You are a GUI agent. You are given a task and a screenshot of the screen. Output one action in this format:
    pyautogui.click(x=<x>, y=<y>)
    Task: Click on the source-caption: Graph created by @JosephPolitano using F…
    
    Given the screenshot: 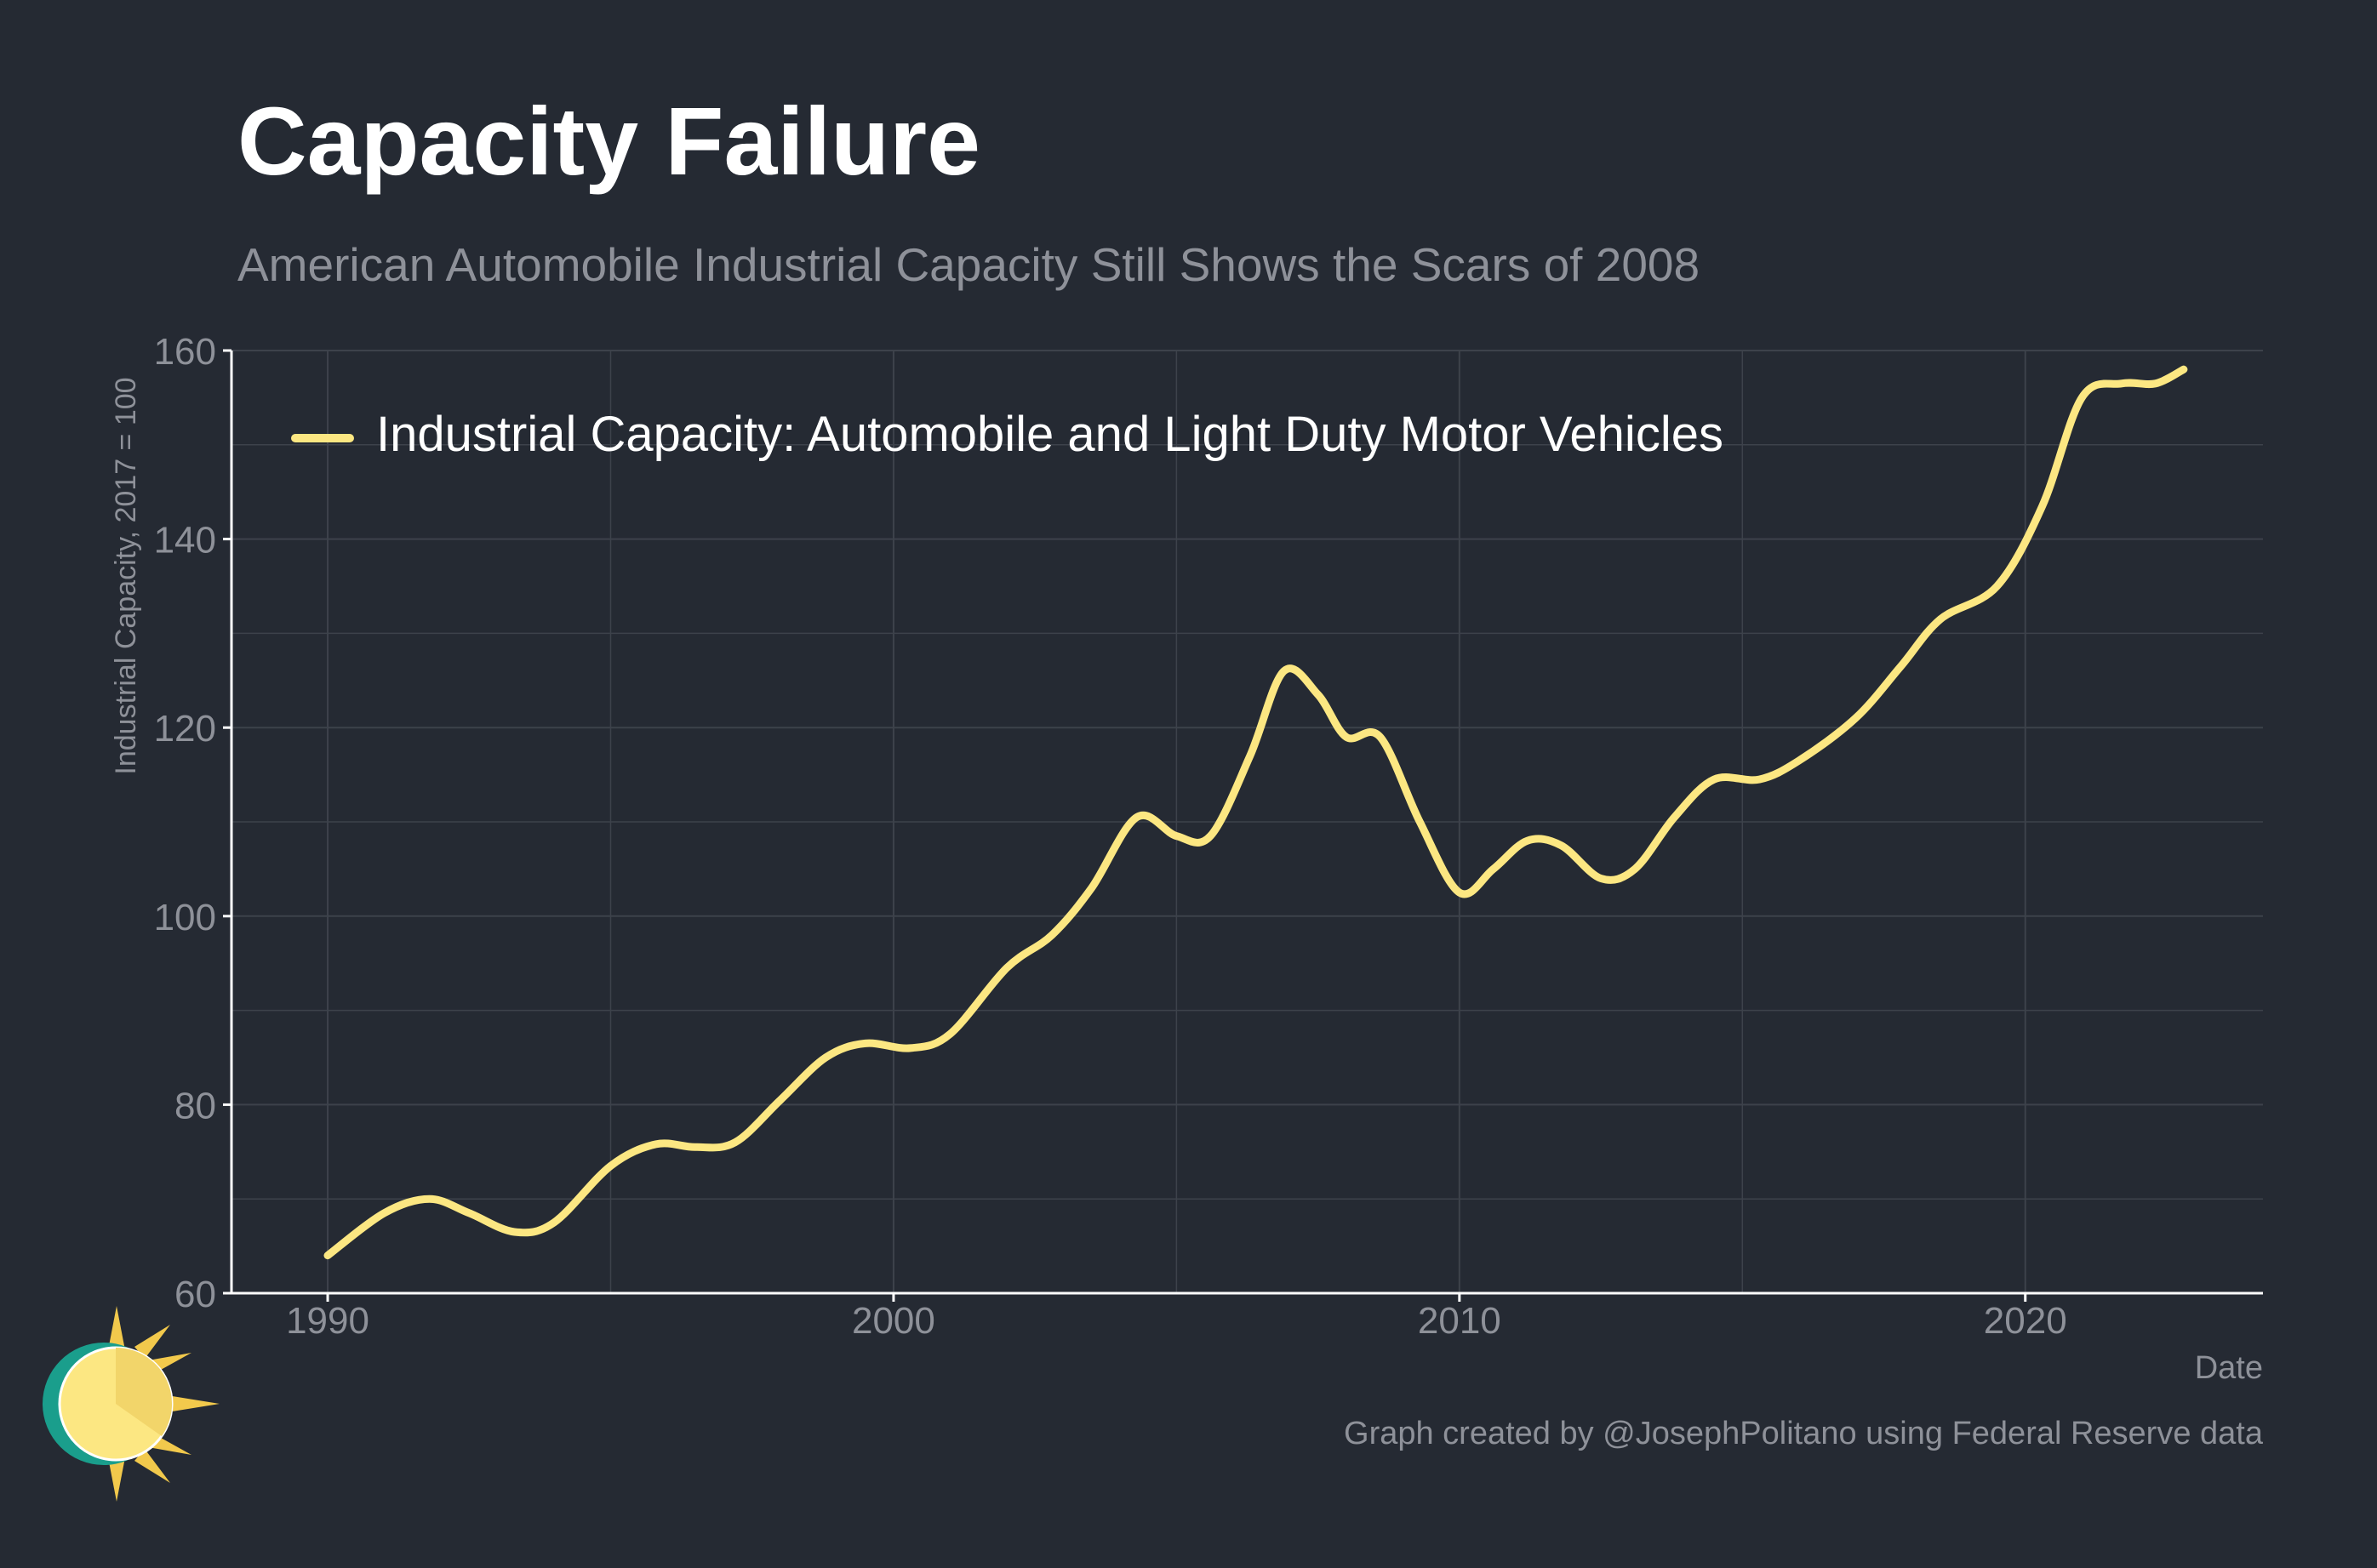 What is the action you would take?
    pyautogui.click(x=1803, y=1433)
    